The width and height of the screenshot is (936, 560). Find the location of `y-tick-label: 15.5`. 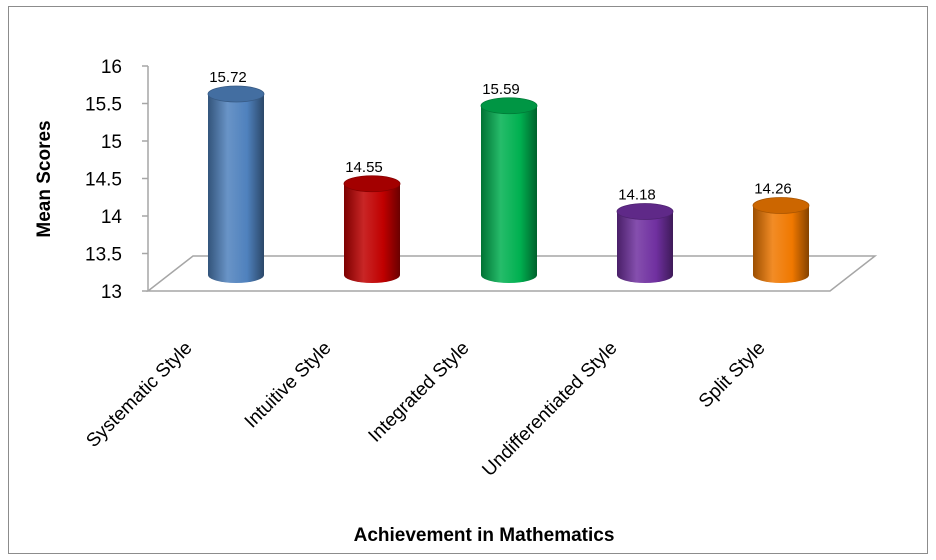

y-tick-label: 15.5 is located at coordinates (103, 105).